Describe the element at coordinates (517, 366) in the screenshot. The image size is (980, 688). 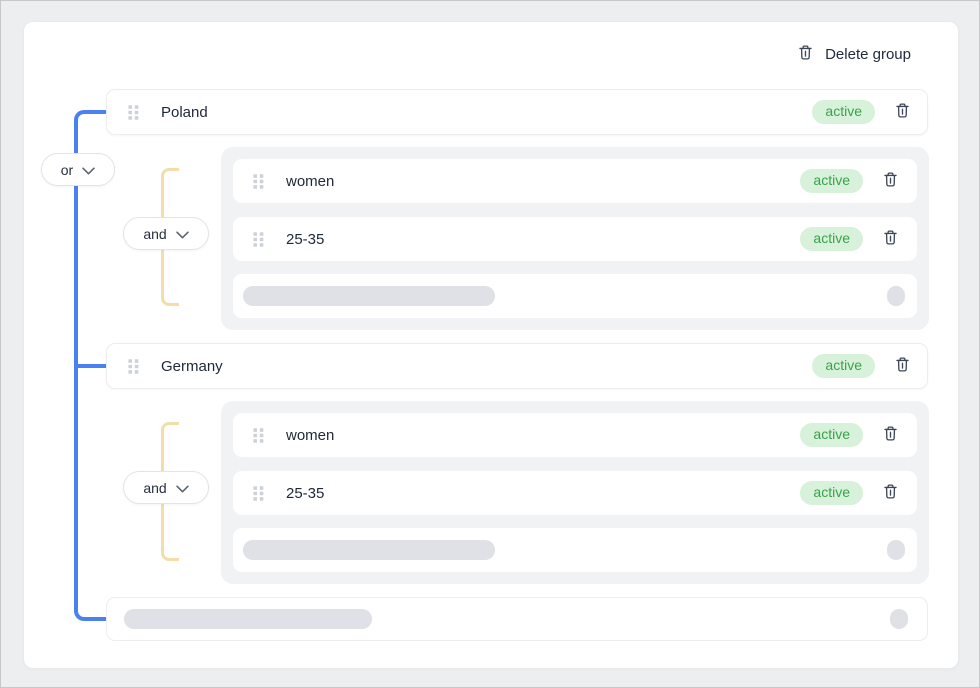
I see `group-row-germany: Germany active` at that location.